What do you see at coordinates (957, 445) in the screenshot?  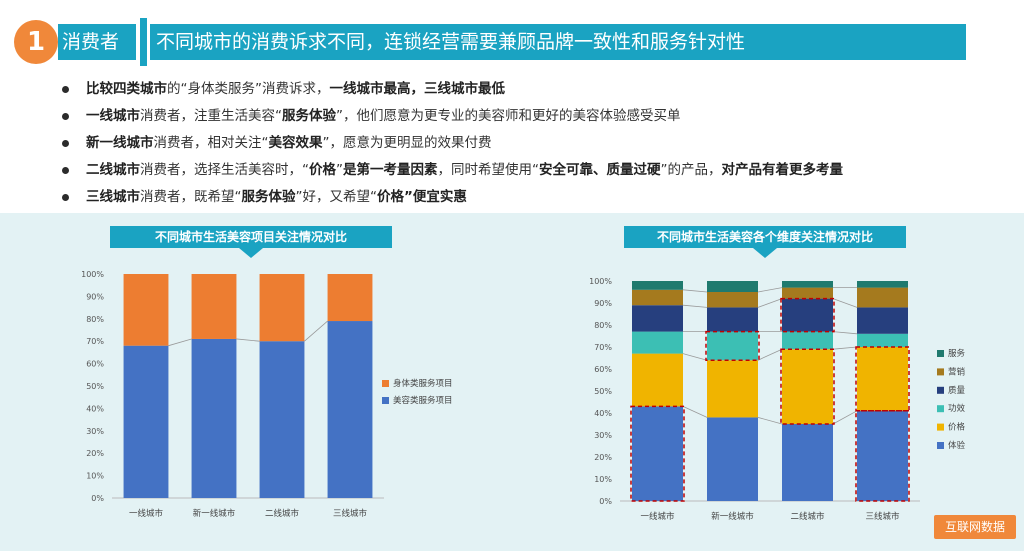 I see `legend-label: 体验` at bounding box center [957, 445].